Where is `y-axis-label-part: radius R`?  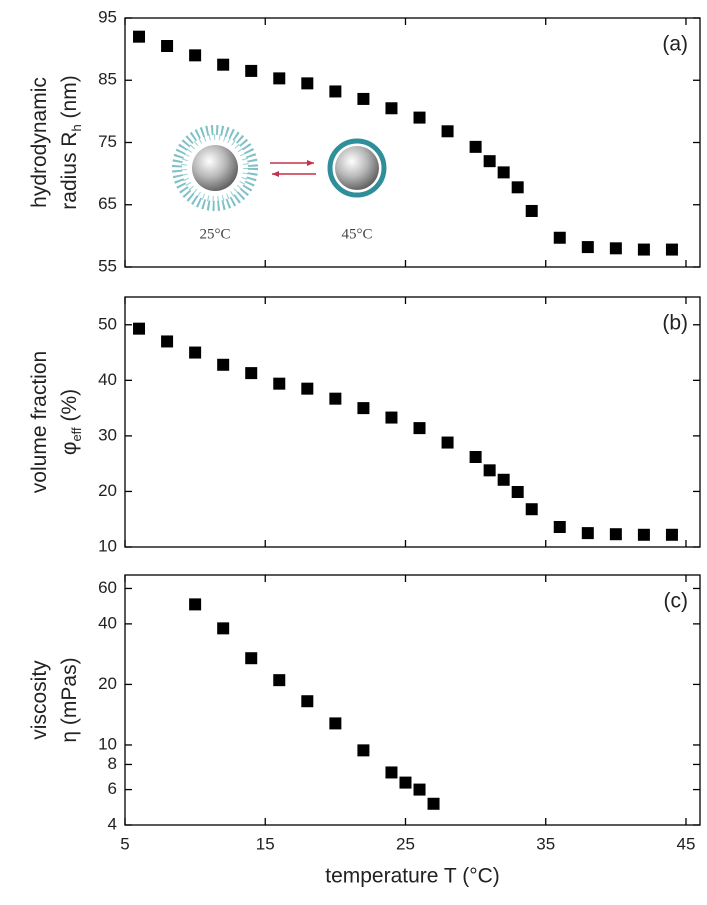
y-axis-label-part: radius R is located at coordinates (69, 171).